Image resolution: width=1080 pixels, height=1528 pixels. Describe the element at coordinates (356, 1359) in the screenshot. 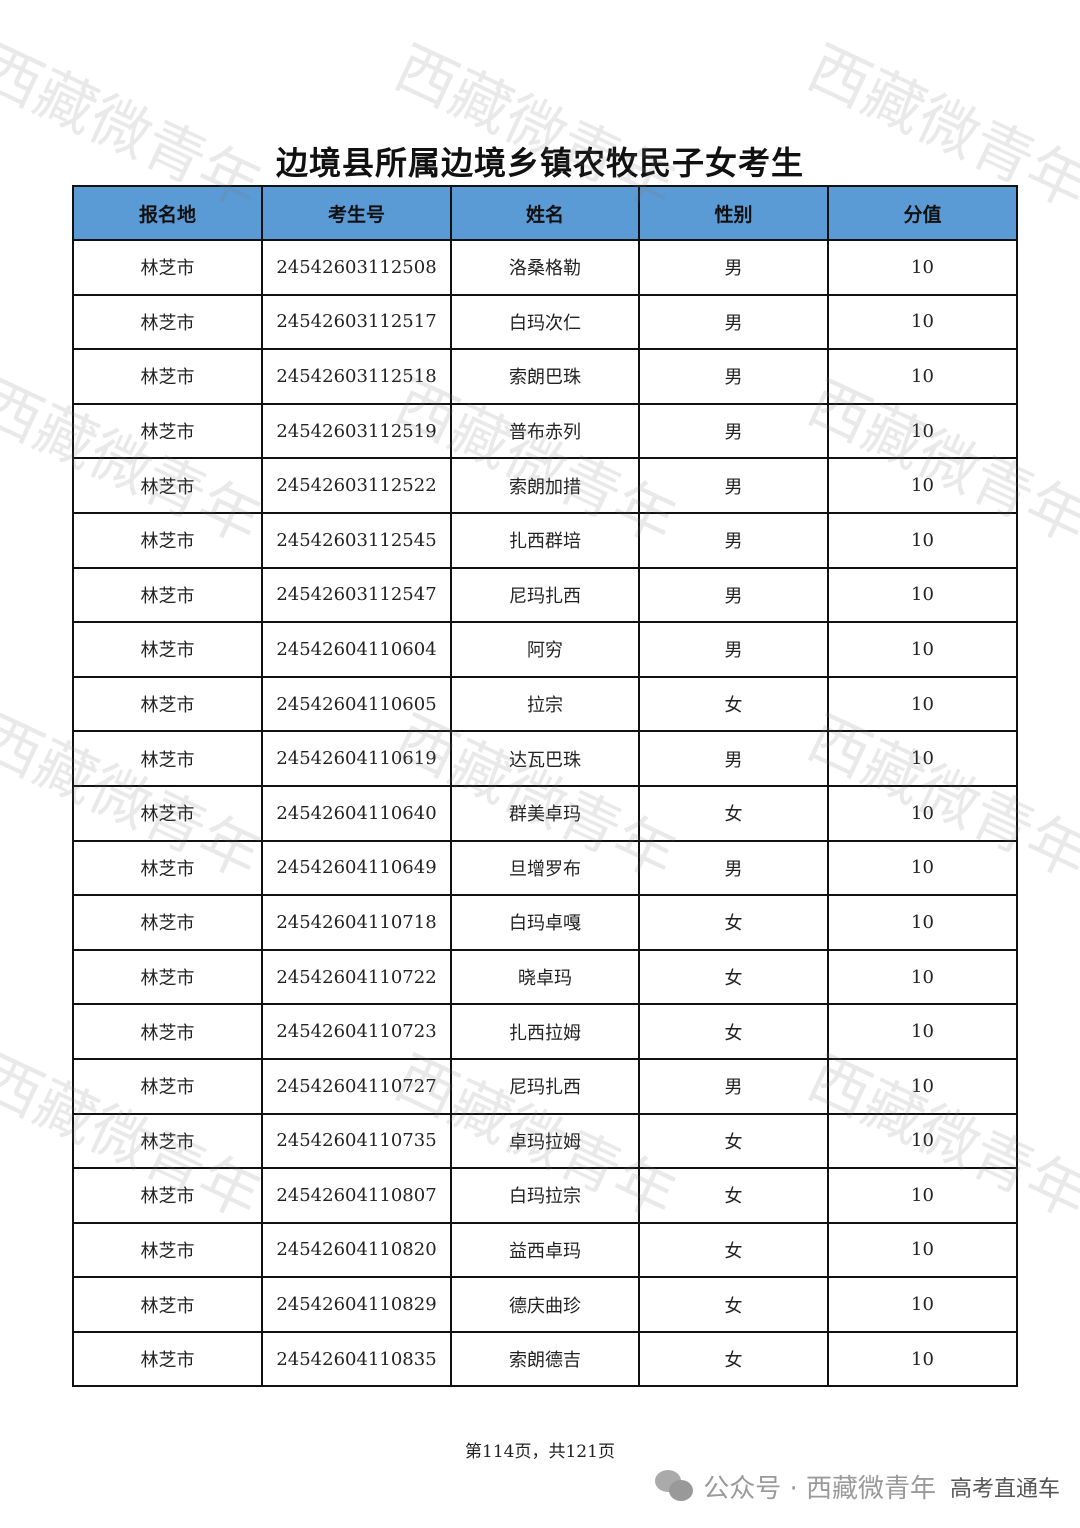

I see `exam-number-cell: 24542604110835` at that location.